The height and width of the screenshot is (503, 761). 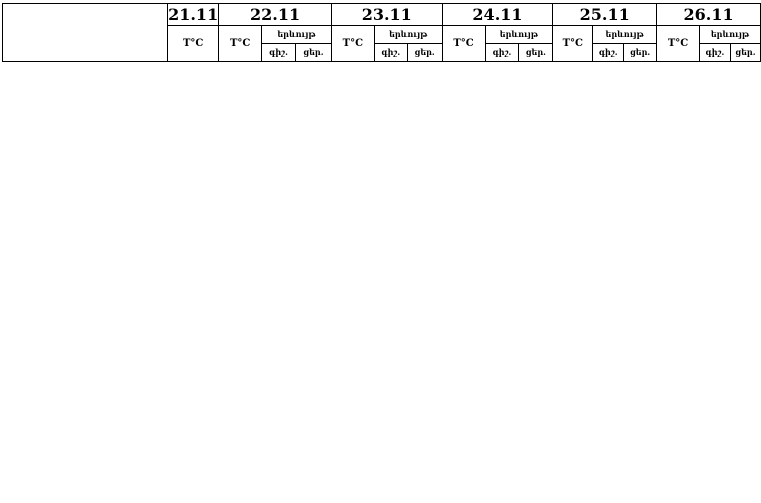 What do you see at coordinates (708, 14) in the screenshot?
I see `date-header: 26.11` at bounding box center [708, 14].